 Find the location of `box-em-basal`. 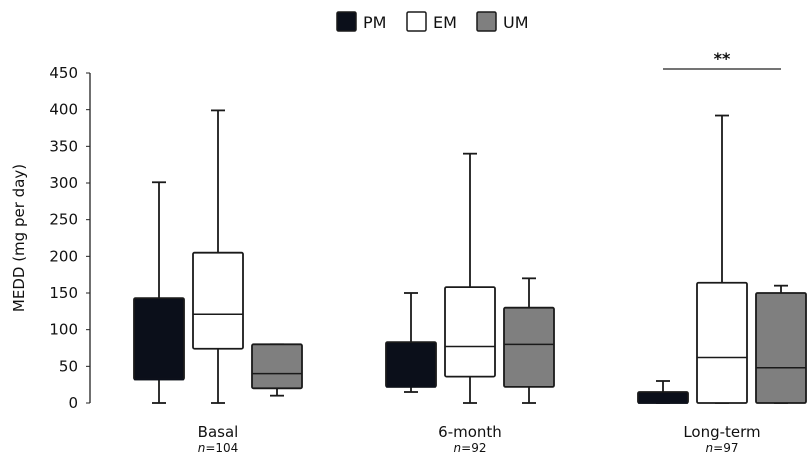

box-em-basal is located at coordinates (218, 256).